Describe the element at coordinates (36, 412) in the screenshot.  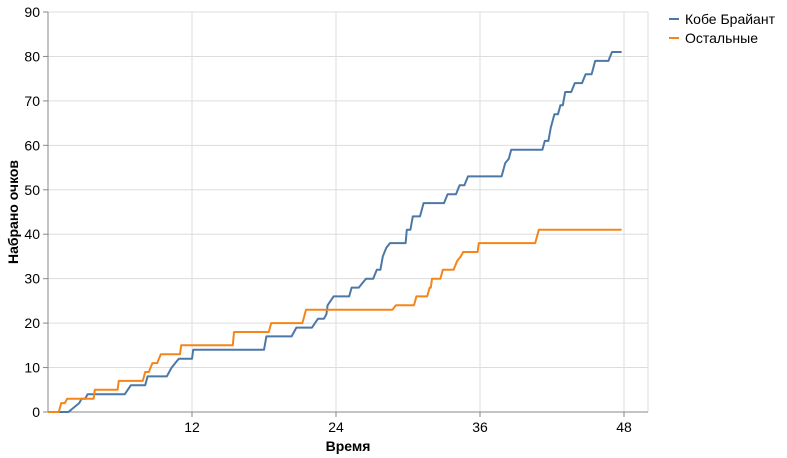
I see `y-tick-label: 0` at that location.